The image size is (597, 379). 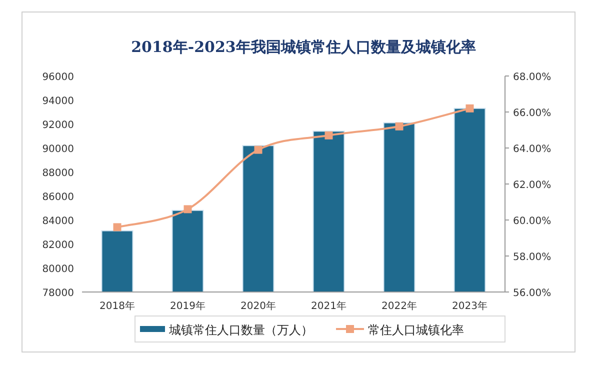 I want to click on x-tick-label: 2020年, so click(x=258, y=306).